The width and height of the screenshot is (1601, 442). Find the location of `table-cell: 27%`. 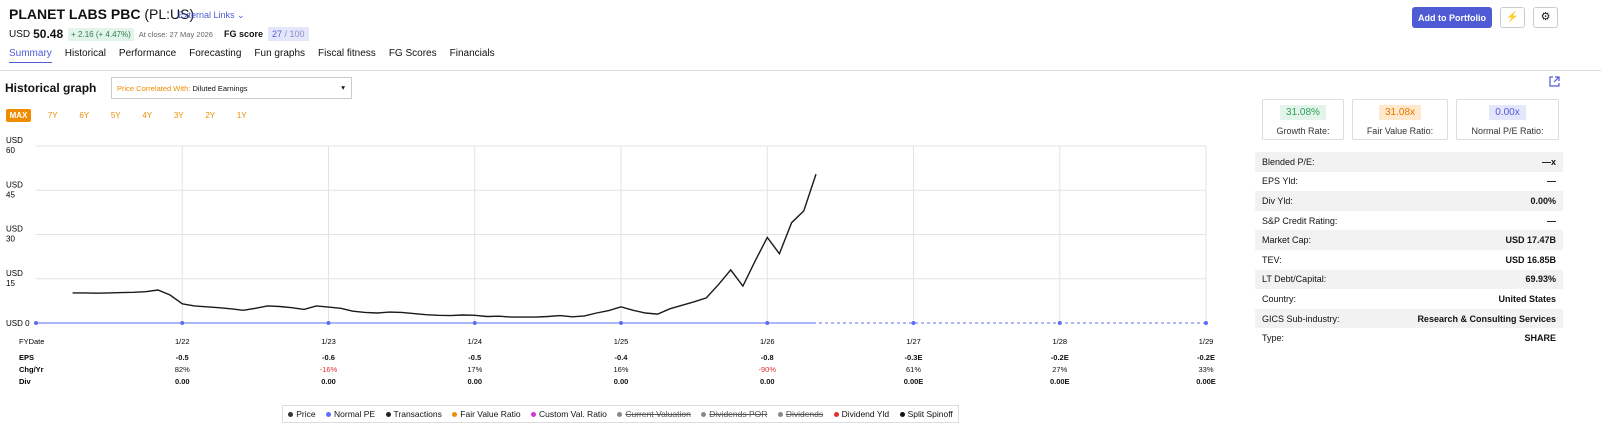

table-cell: 27% is located at coordinates (1059, 369).